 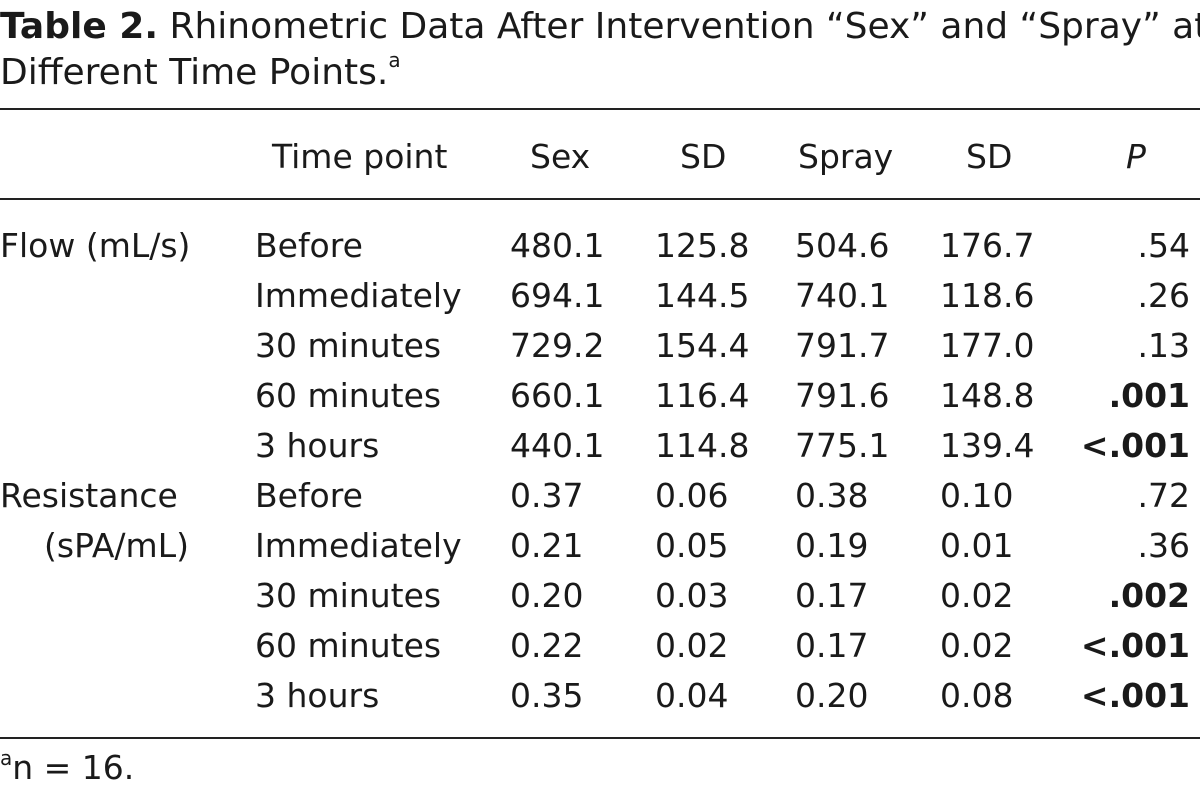 What do you see at coordinates (703, 156) in the screenshot?
I see `header-sd-sex: SD` at bounding box center [703, 156].